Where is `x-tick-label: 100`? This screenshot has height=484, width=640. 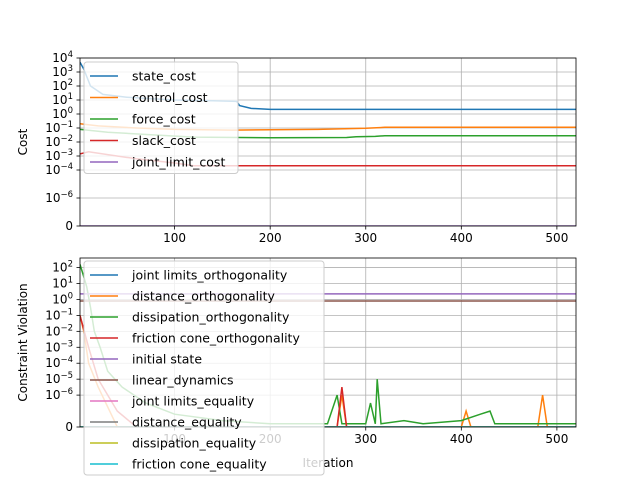
x-tick-label: 100 is located at coordinates (174, 238).